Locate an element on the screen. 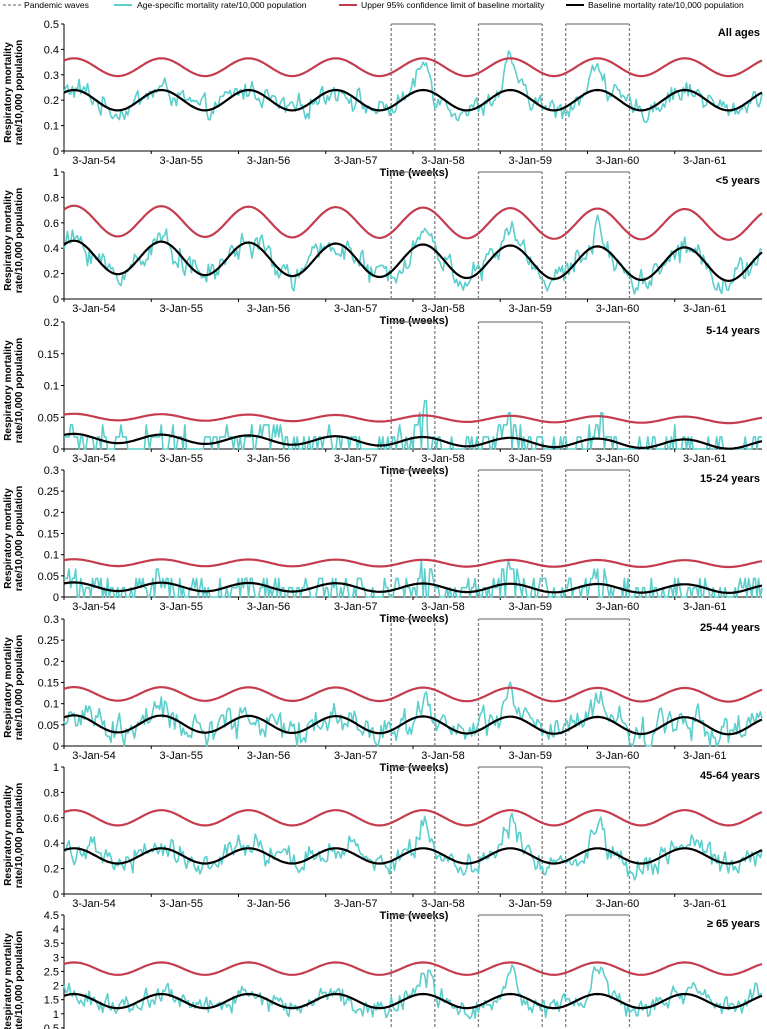  y-tick-label: 3.5 is located at coordinates (51, 944).